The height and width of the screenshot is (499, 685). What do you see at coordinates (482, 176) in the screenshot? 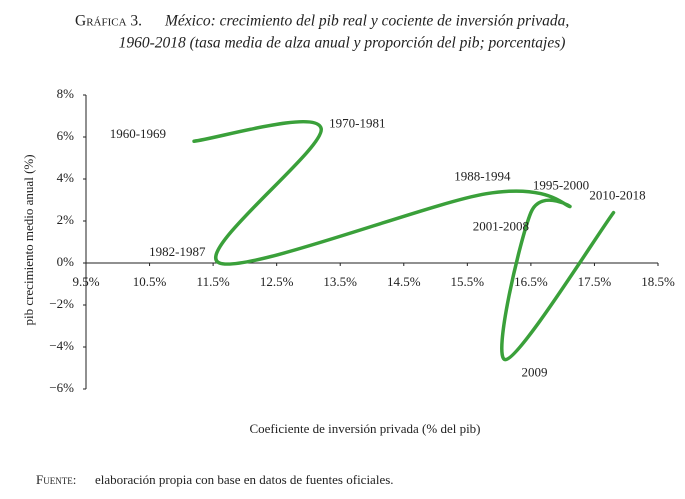
I see `point-label: 1988-1994` at bounding box center [482, 176].